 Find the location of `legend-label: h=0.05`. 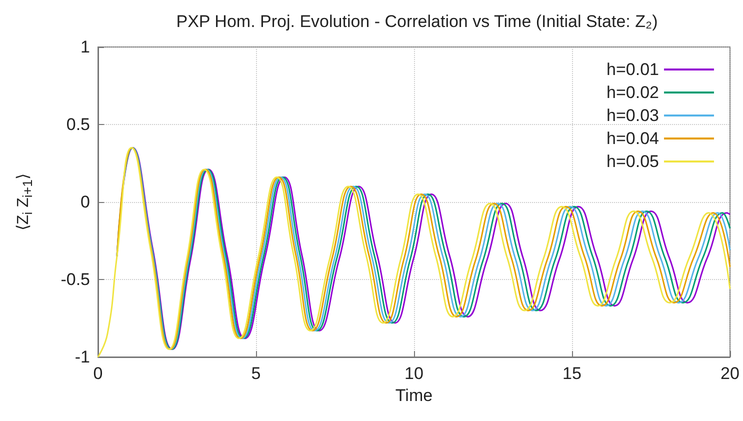

legend-label: h=0.05 is located at coordinates (632, 161).